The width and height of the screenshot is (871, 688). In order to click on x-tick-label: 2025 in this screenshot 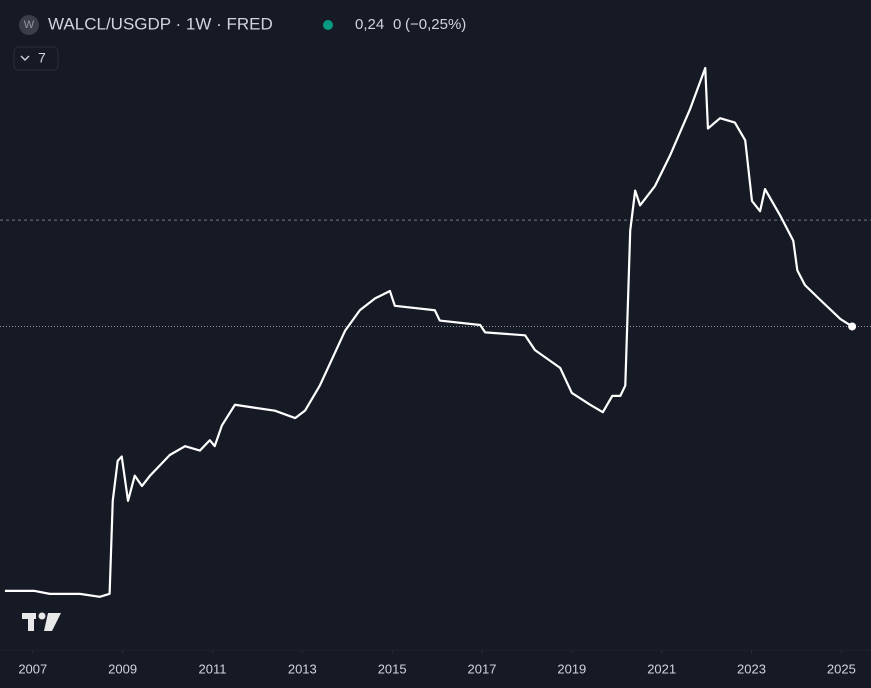, I will do `click(841, 668)`.